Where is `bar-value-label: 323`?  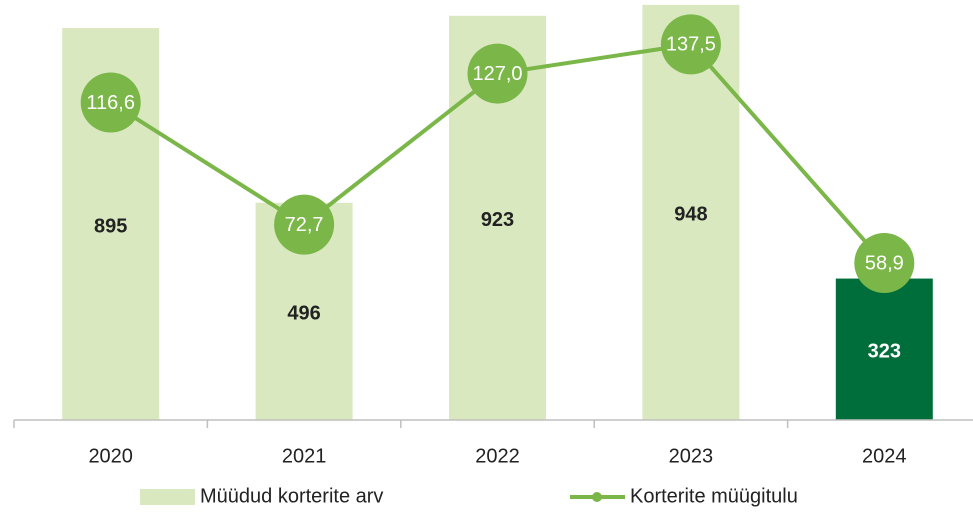
bar-value-label: 323 is located at coordinates (884, 352).